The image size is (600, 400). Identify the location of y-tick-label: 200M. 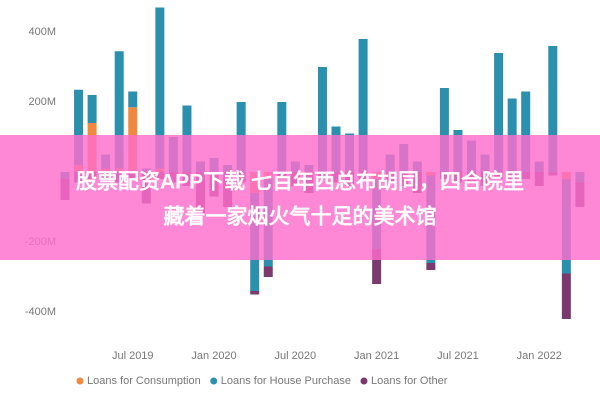
(42, 102).